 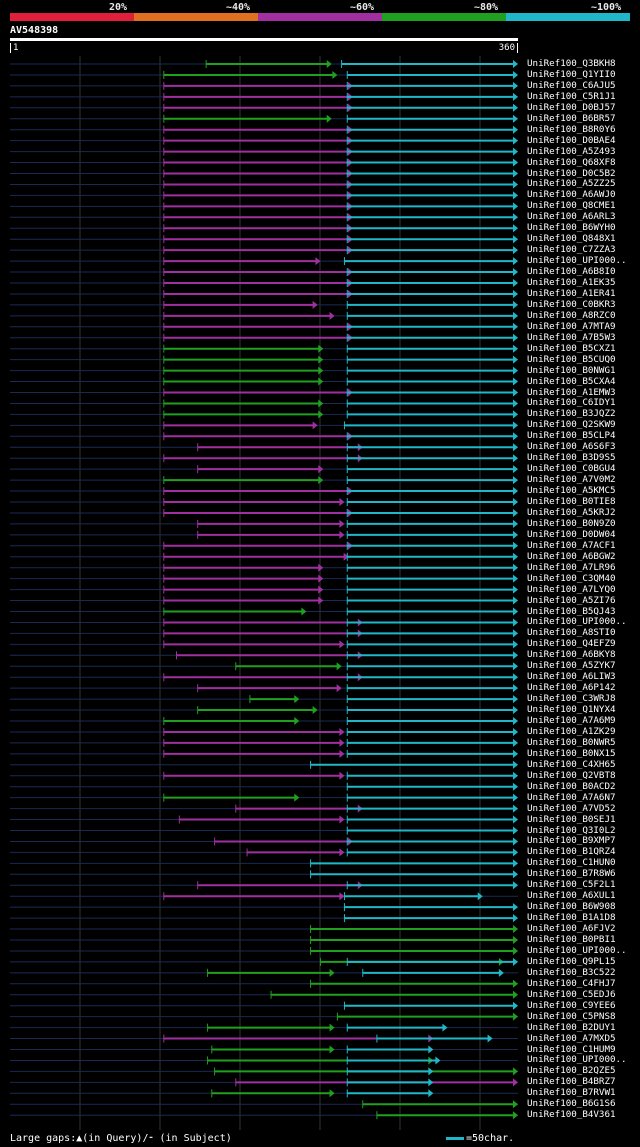 What do you see at coordinates (571, 337) in the screenshot?
I see `hit-label: UniRef100_A7B5W3` at bounding box center [571, 337].